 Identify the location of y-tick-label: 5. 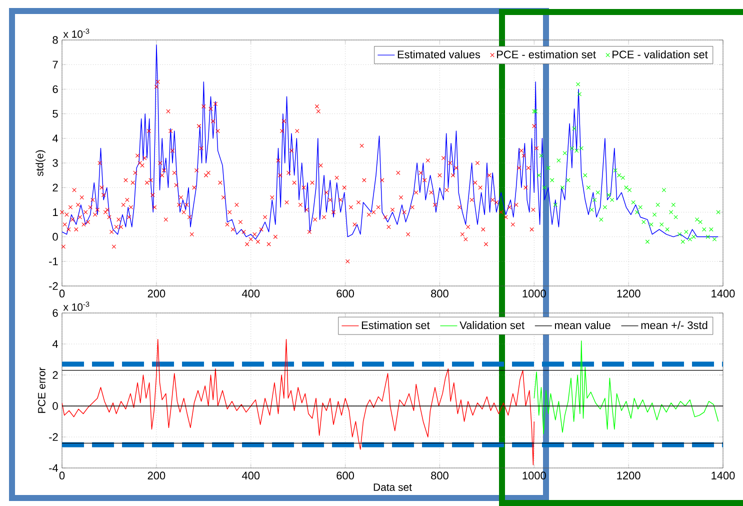
(55, 114).